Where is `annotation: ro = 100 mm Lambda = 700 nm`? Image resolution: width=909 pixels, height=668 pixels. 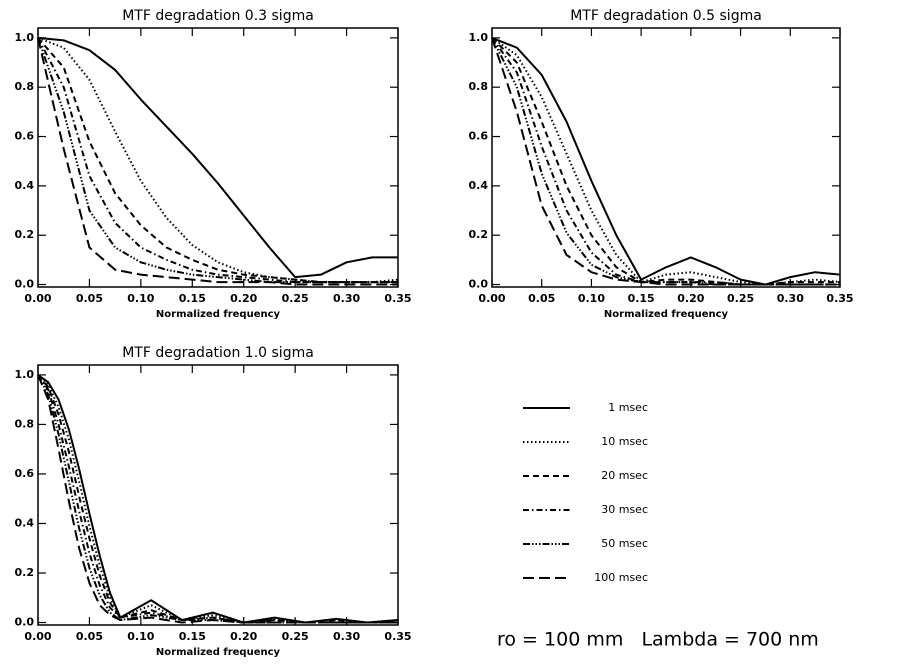
annotation: ro = 100 mm Lambda = 700 nm is located at coordinates (658, 640).